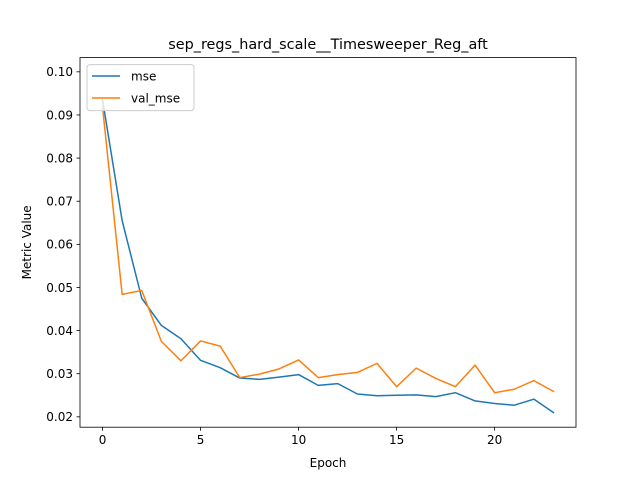 This screenshot has width=640, height=484. Describe the element at coordinates (59, 331) in the screenshot. I see `y-tick-label: 0.04` at that location.